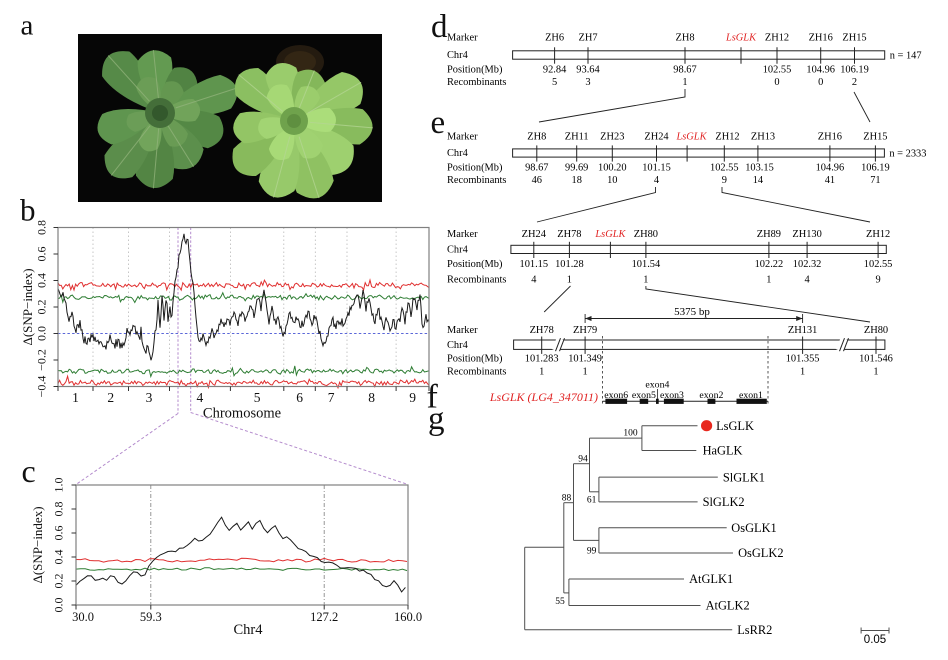 The image size is (948, 660). I want to click on svg-text: SlGLK1, so click(744, 477).